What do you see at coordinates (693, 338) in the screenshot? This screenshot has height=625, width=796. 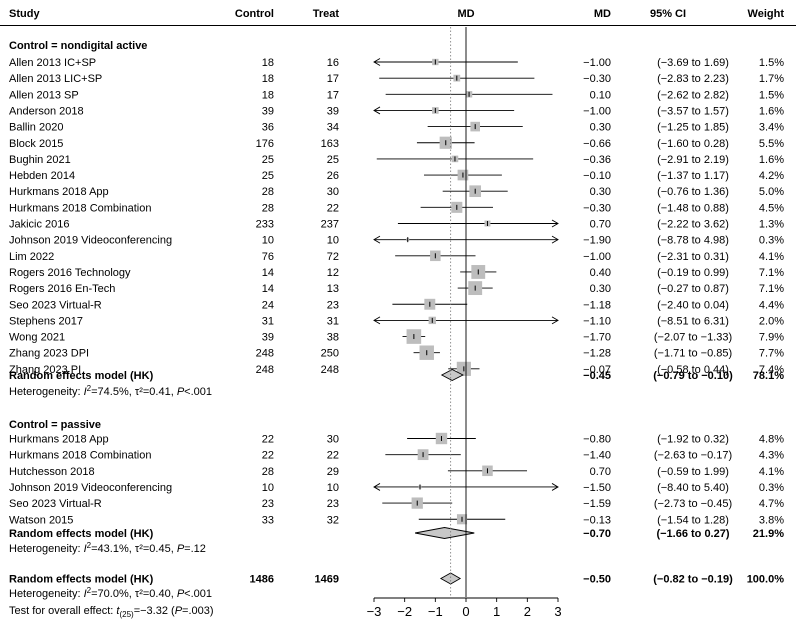 I see `study-ci: (−2.07 to −1.33)` at bounding box center [693, 338].